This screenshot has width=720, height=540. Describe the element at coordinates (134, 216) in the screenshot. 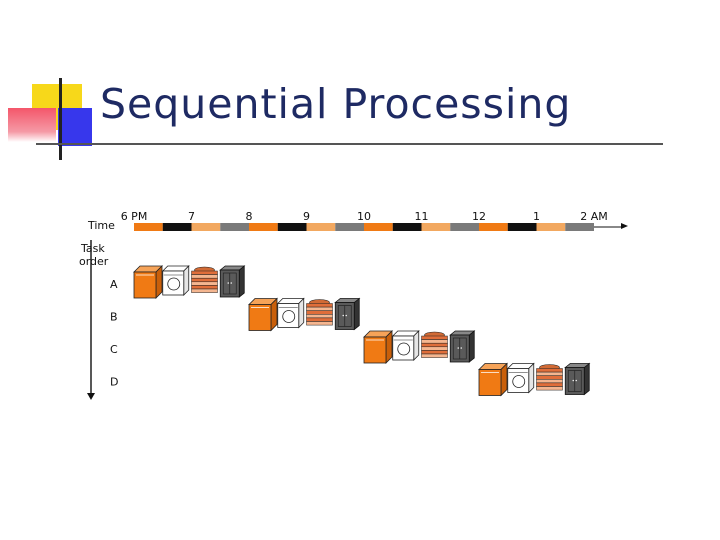

I see `time-tick-label: 6 PM` at that location.